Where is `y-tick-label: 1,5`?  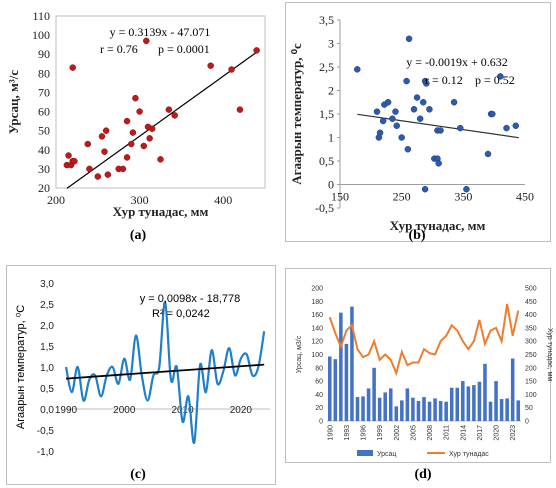
y-tick-label: 1,5 is located at coordinates (326, 114).